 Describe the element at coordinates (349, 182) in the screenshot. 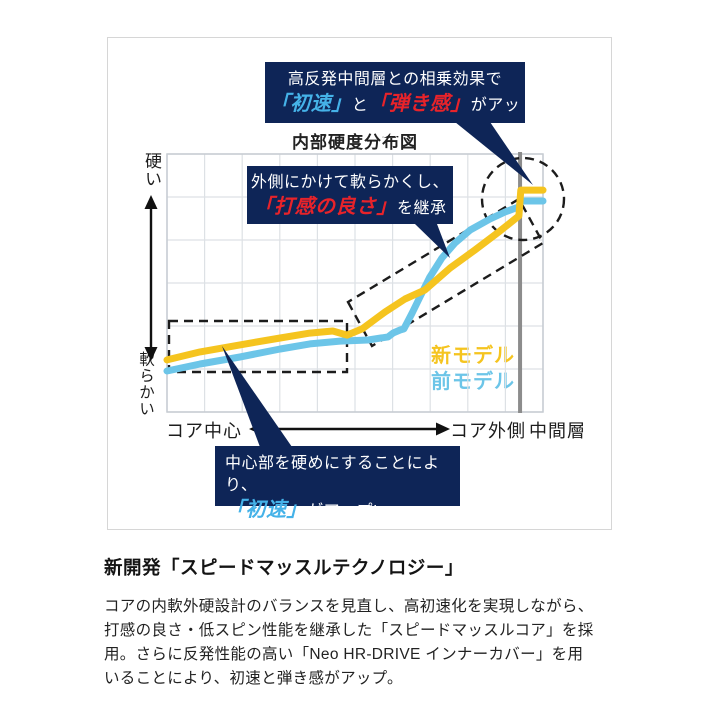

I see `callout-middle-line1: 外側にかけて軟らかくし、` at that location.